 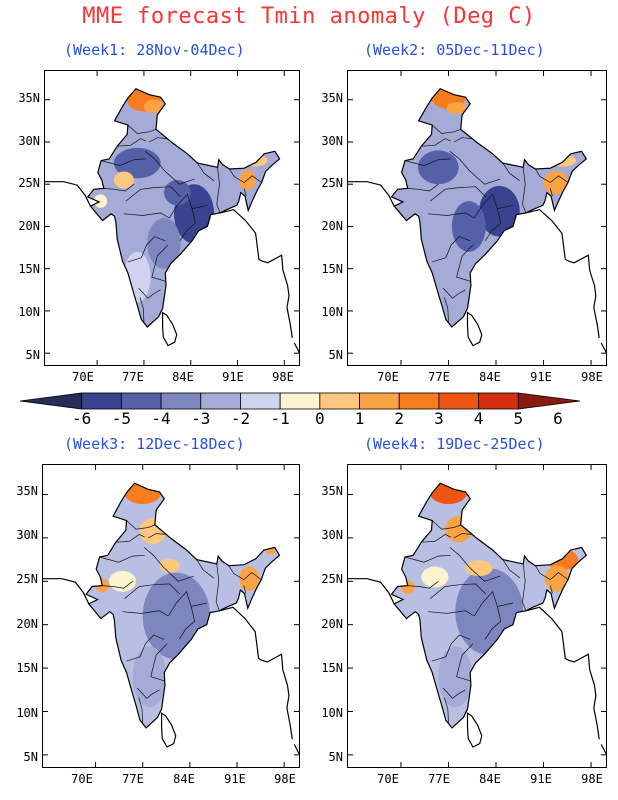 I want to click on colorbar-label: 2, so click(x=399, y=418).